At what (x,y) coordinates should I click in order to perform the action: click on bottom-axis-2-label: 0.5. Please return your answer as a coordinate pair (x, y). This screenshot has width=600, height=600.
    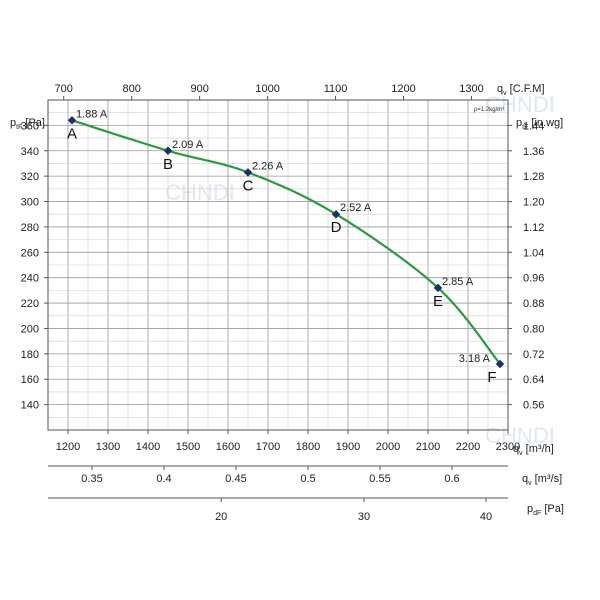
    Looking at the image, I should click on (307, 479).